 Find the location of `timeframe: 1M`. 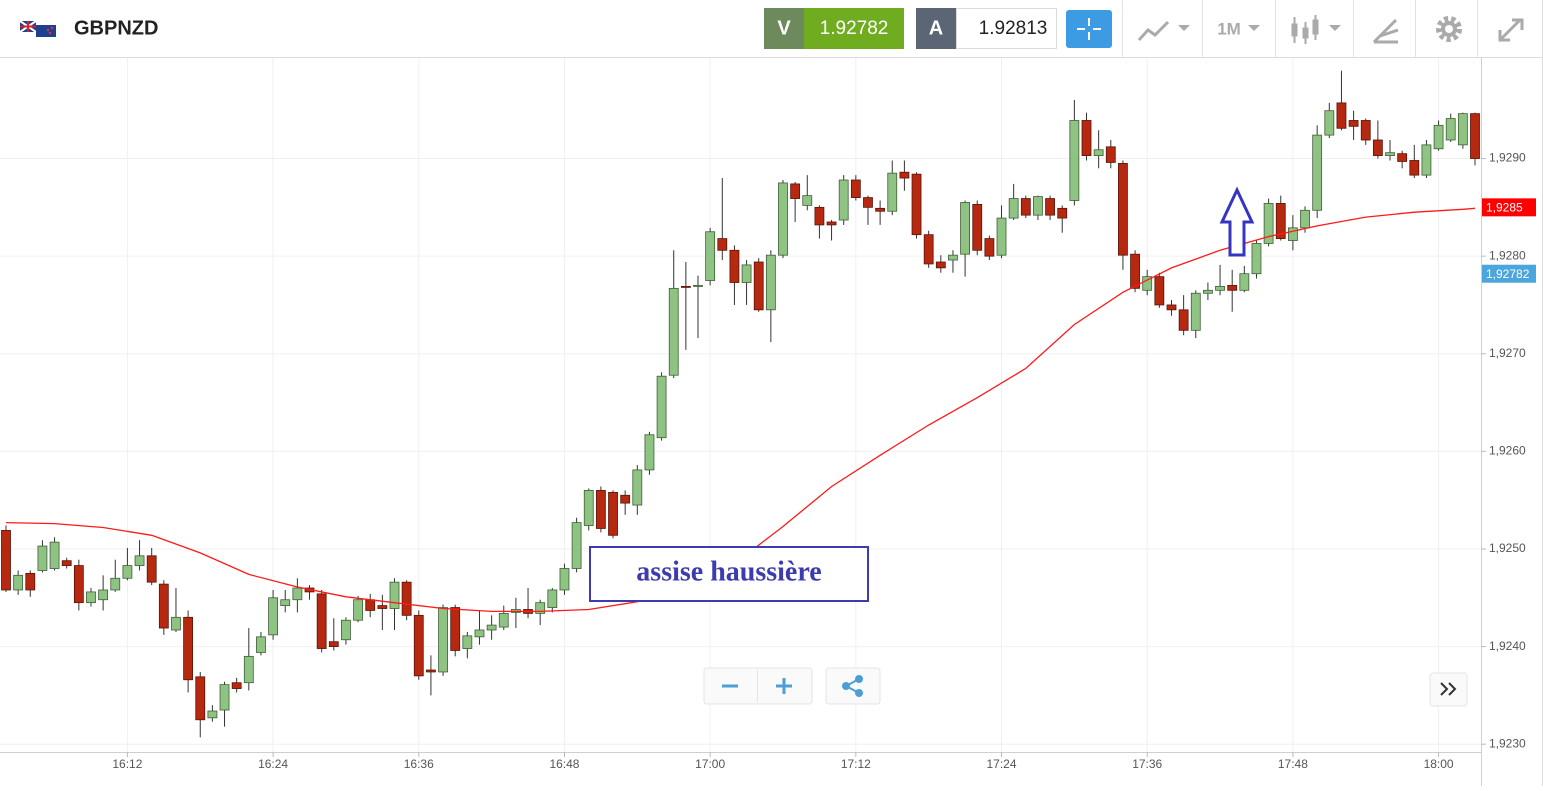

timeframe: 1M is located at coordinates (1229, 28).